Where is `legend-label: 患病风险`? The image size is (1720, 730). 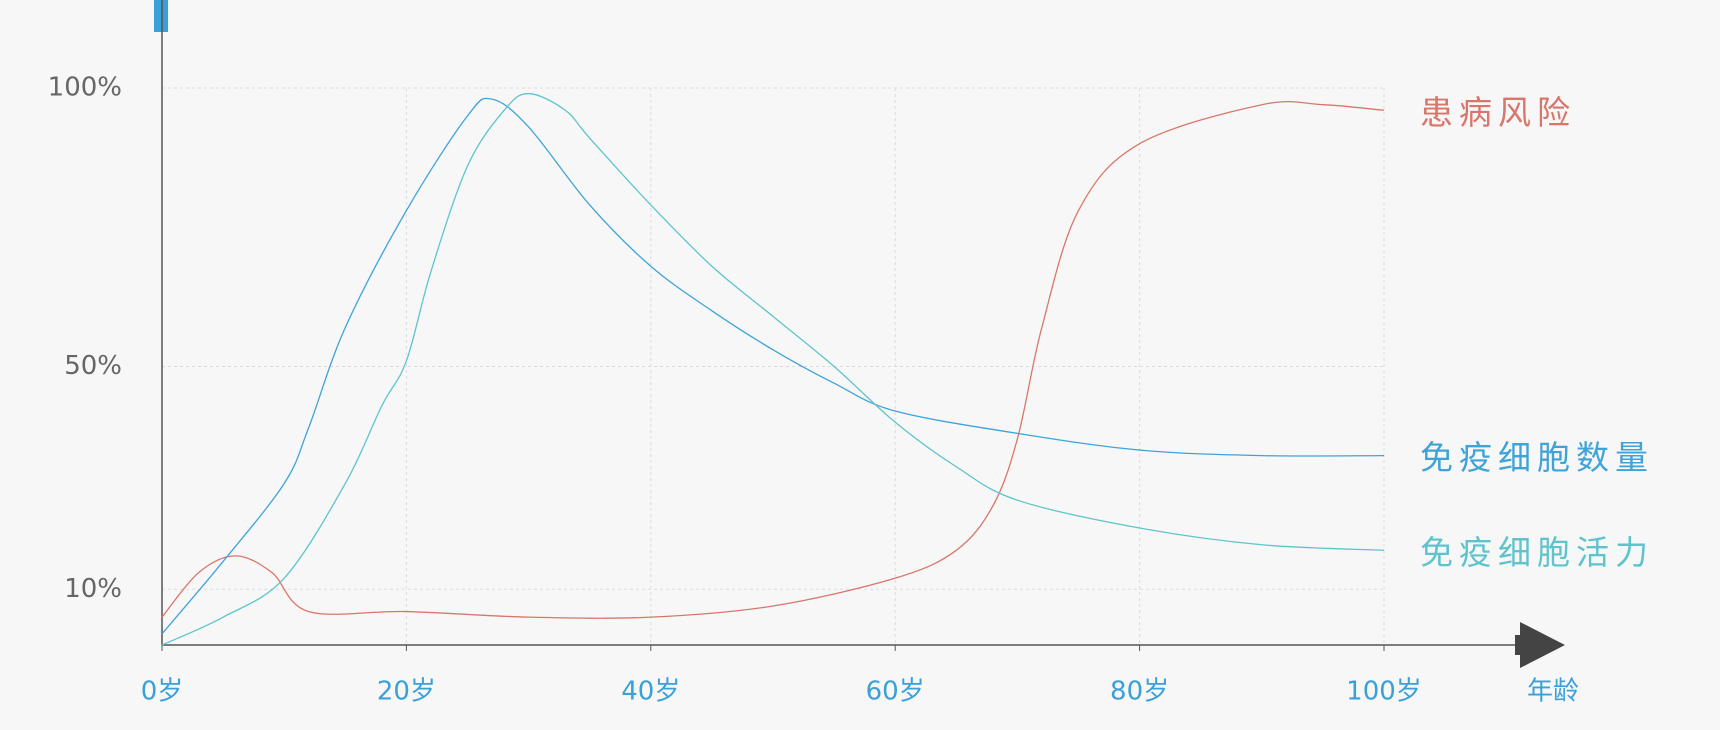 legend-label: 患病风险 is located at coordinates (1498, 112).